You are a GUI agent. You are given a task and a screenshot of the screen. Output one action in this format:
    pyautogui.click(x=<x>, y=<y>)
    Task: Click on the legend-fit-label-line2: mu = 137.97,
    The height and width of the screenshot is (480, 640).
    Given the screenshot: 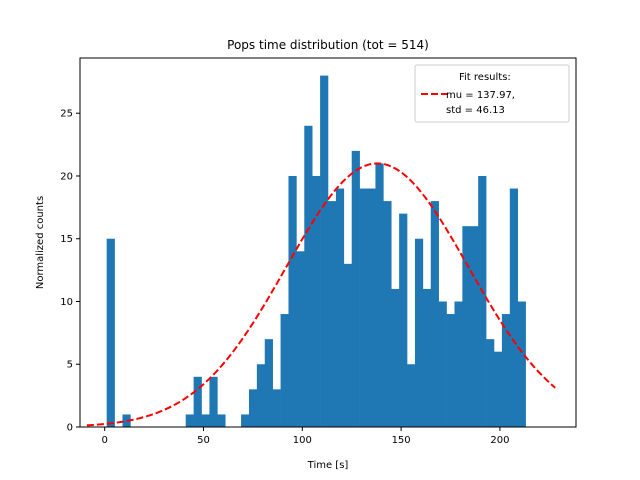 What is the action you would take?
    pyautogui.click(x=480, y=95)
    